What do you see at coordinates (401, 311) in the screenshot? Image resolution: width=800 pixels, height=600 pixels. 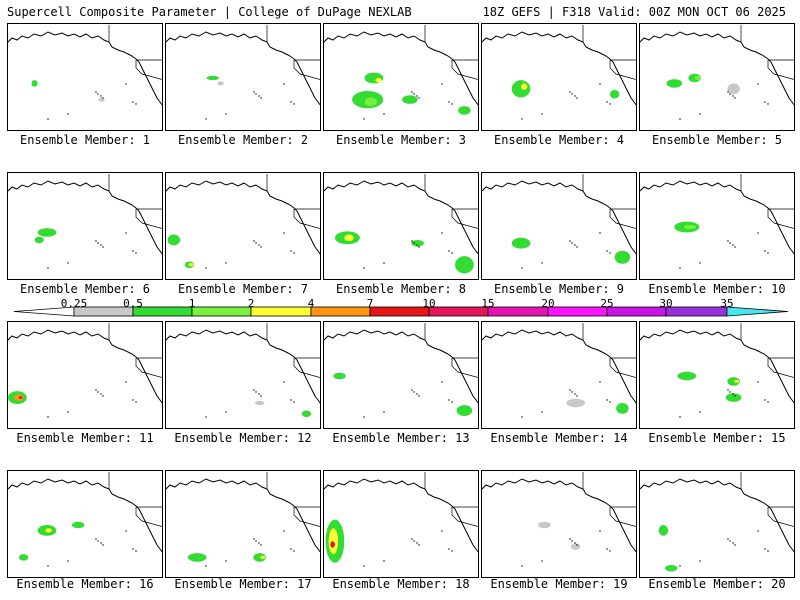 I see `colorbar` at bounding box center [401, 311].